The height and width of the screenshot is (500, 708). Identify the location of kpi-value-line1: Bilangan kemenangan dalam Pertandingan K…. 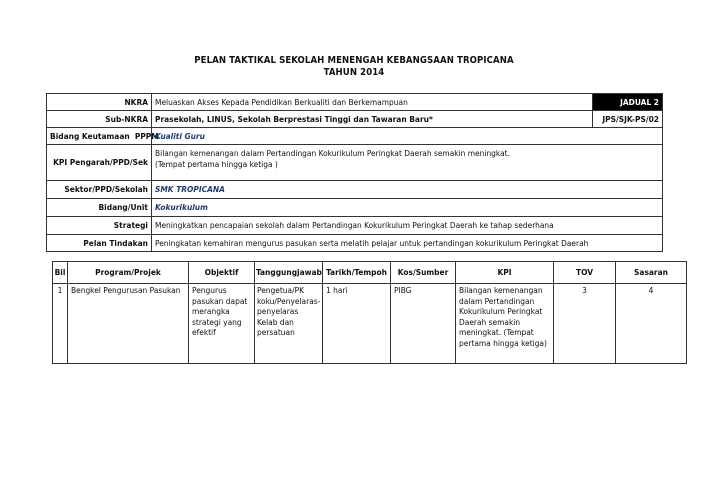
(332, 153).